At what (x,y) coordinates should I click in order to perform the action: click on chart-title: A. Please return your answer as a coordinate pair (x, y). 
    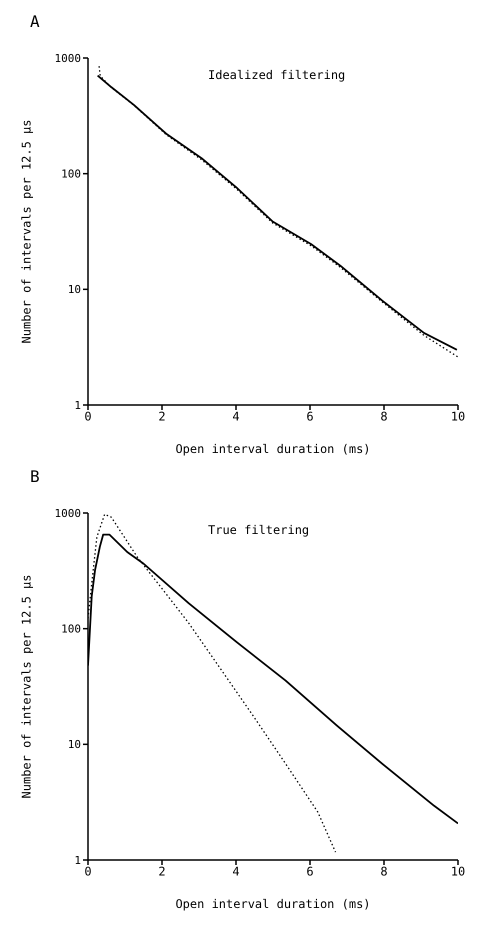
    Looking at the image, I should click on (35, 21).